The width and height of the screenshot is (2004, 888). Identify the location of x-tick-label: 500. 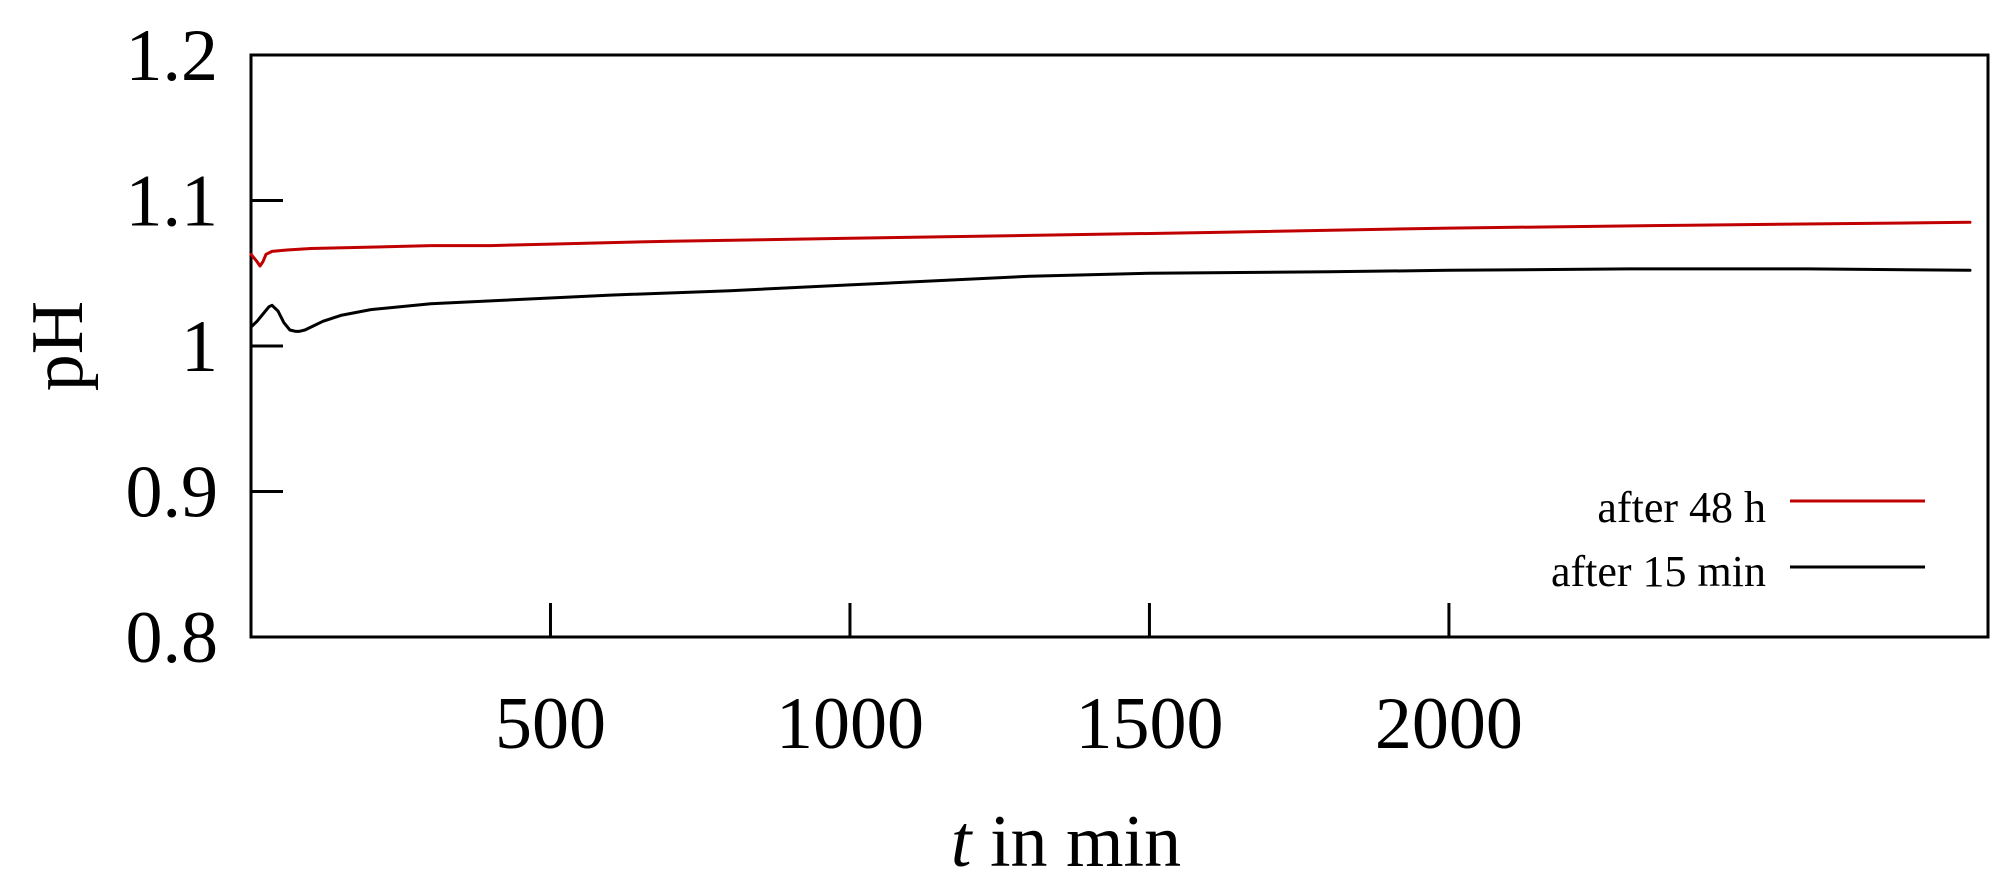
(550, 724).